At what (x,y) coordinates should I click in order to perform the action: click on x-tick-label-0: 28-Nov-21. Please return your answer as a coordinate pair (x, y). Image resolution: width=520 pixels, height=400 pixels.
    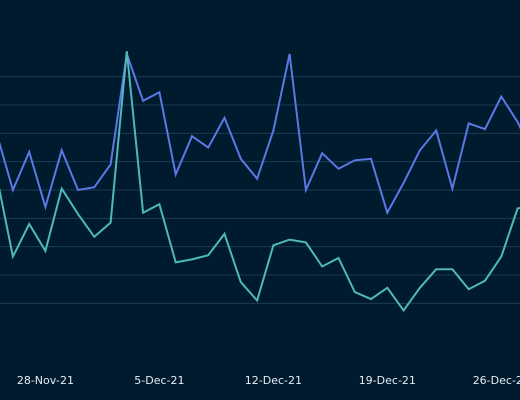
    Looking at the image, I should click on (45, 380).